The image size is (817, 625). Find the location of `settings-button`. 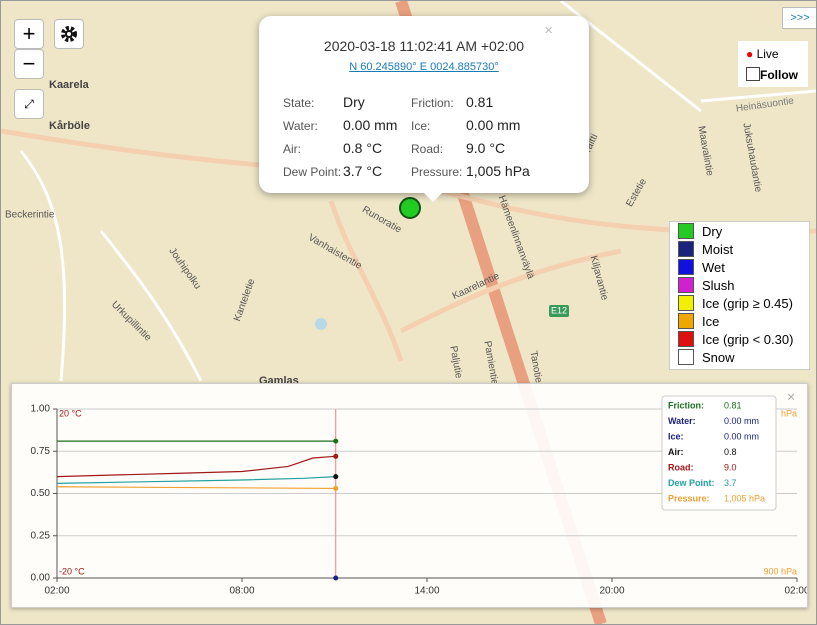

settings-button is located at coordinates (69, 34).